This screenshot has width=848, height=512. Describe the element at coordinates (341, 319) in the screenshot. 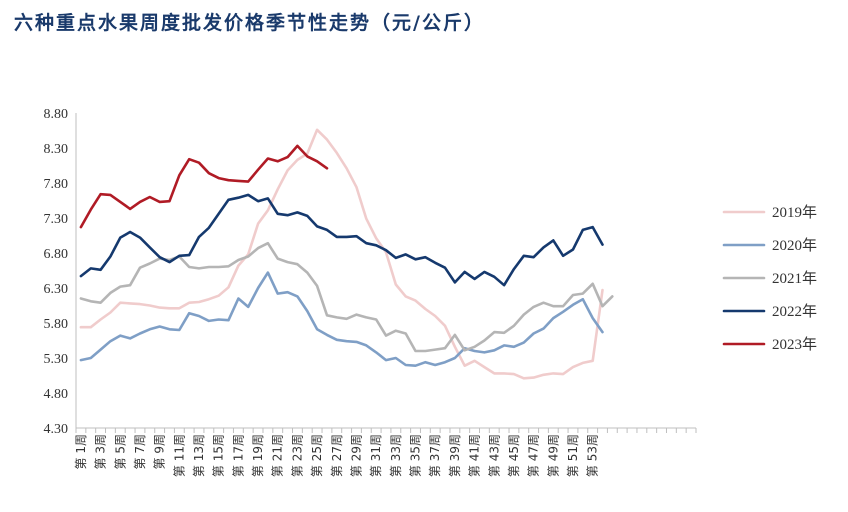

I see `series-line-2020年` at that location.